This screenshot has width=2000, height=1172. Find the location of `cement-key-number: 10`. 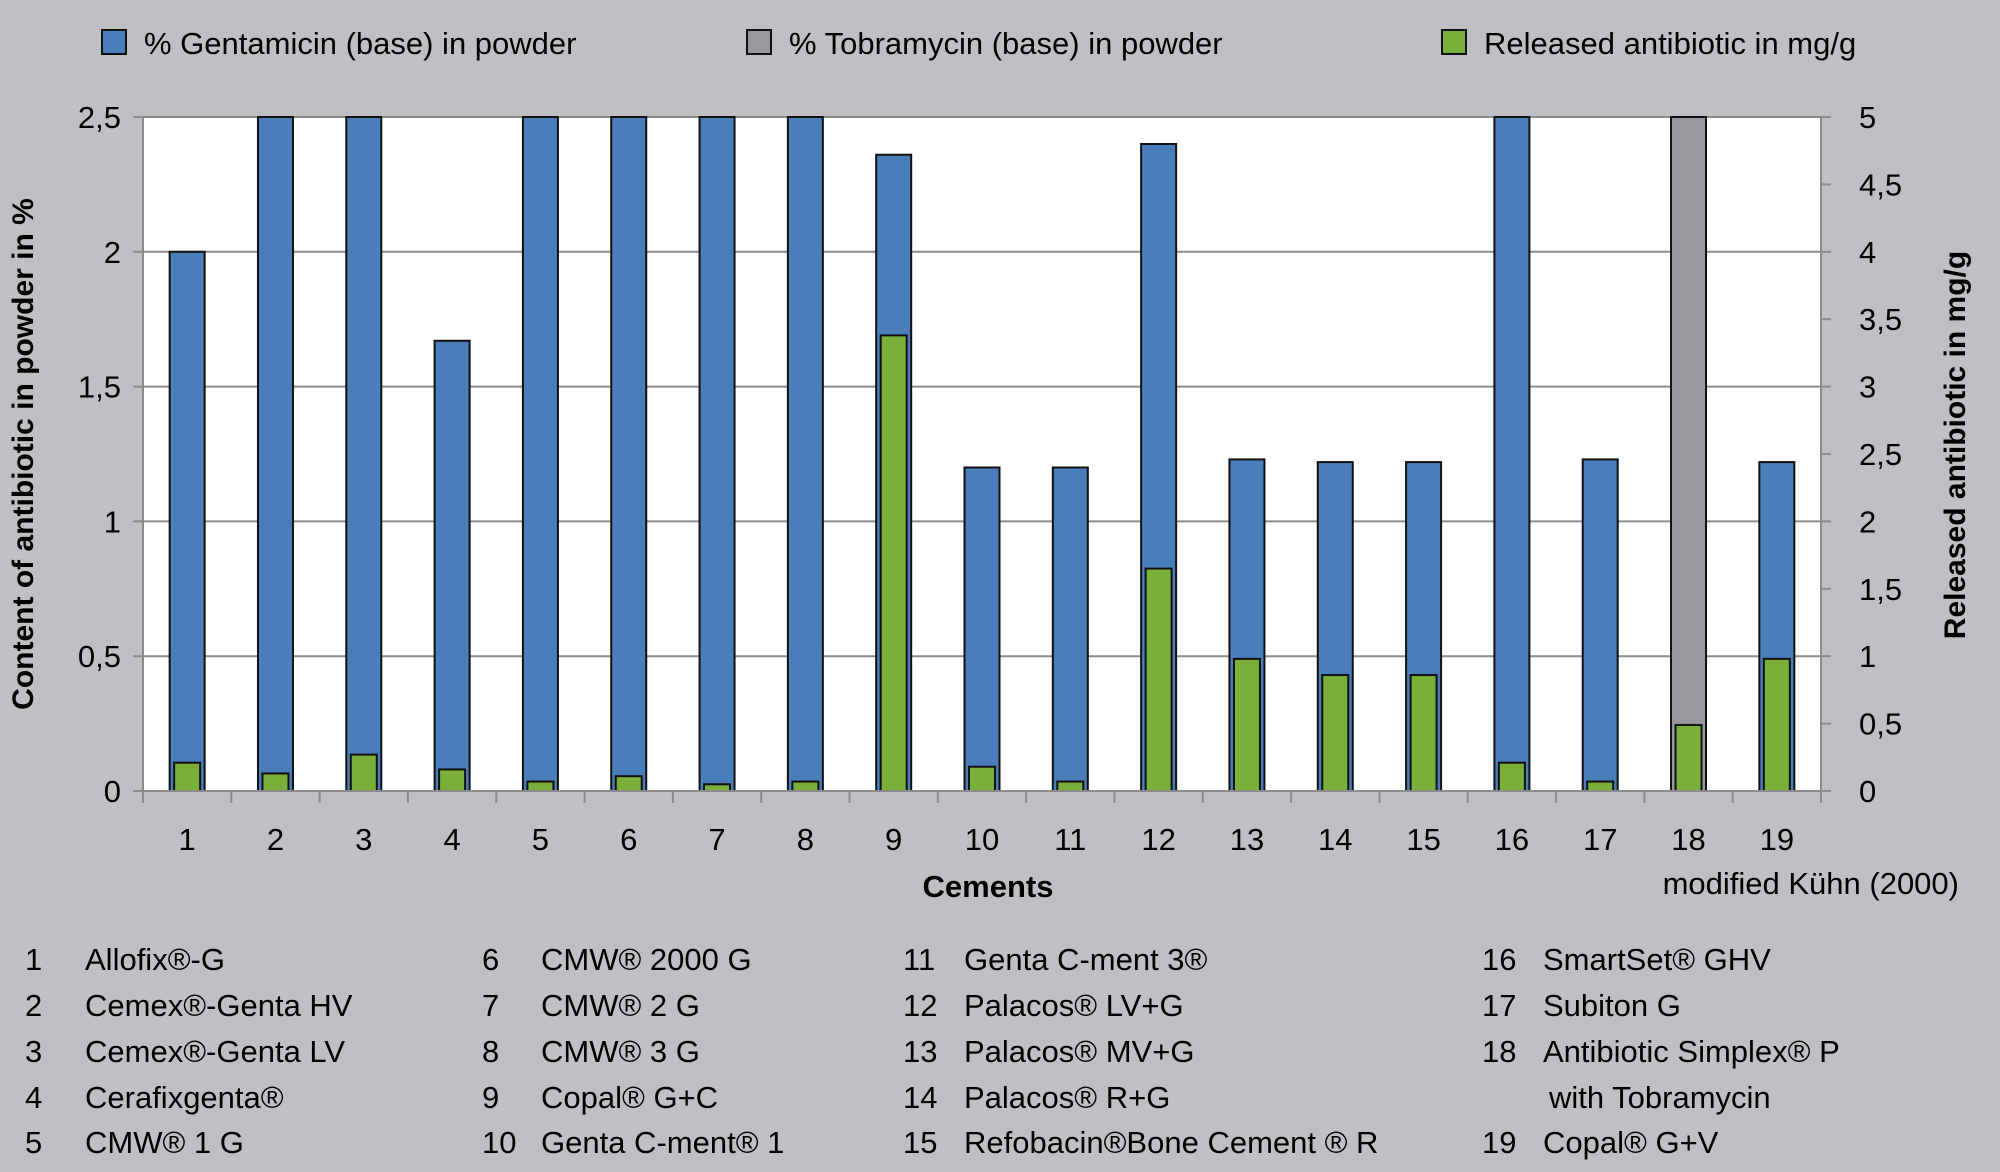

cement-key-number: 10 is located at coordinates (499, 1142).